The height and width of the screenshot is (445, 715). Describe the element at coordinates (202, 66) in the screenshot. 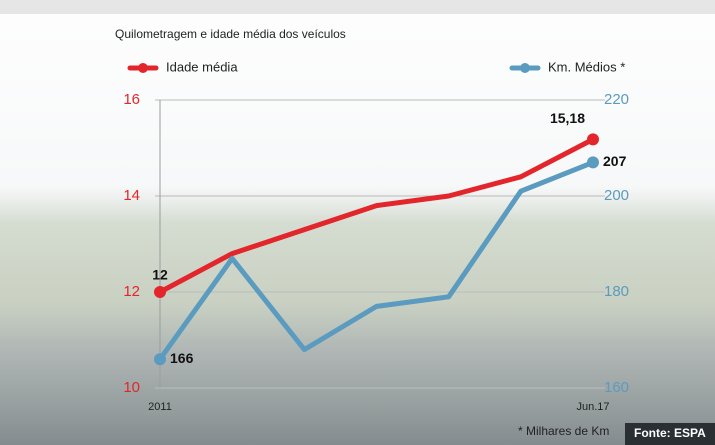

I see `legend-label: Idade média` at that location.